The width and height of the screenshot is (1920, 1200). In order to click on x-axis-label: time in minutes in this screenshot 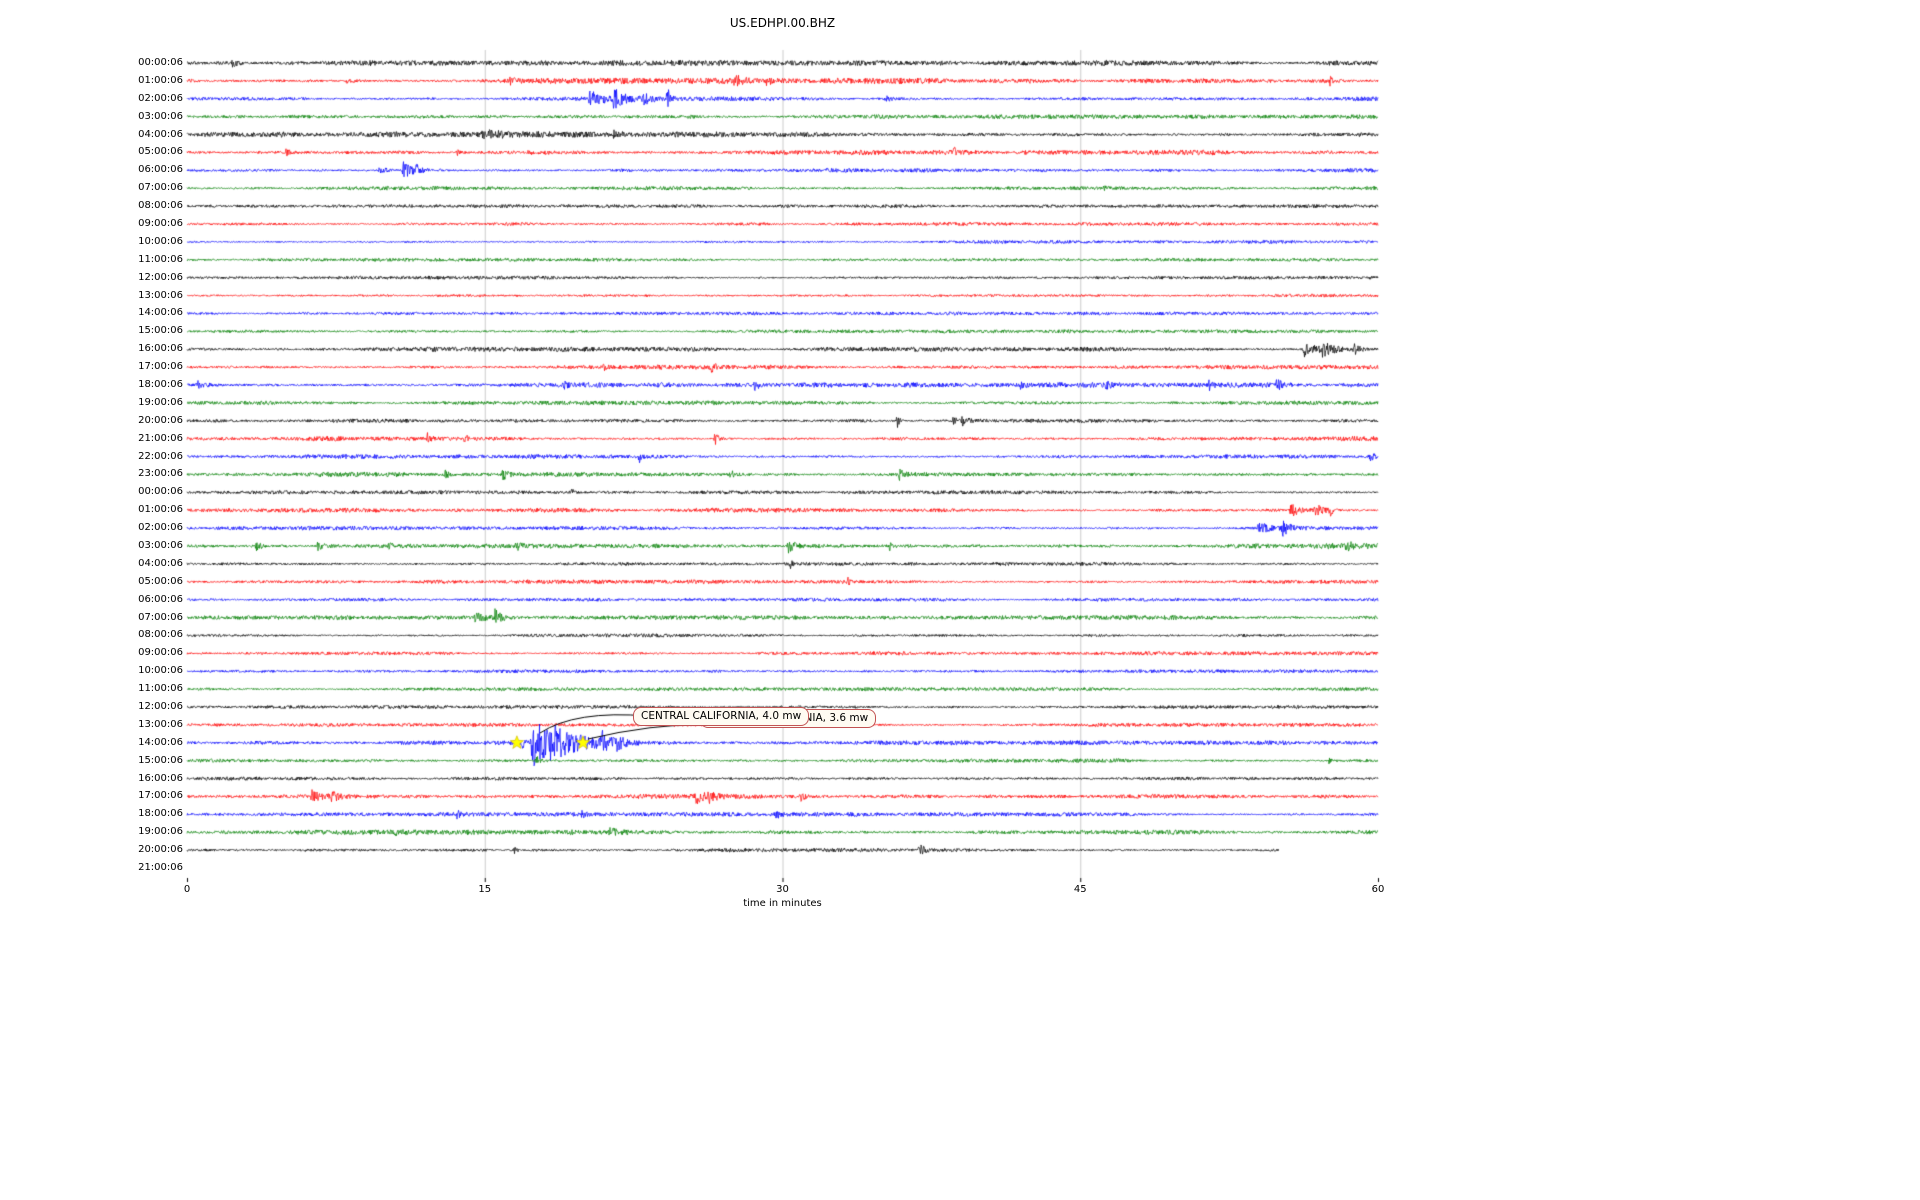, I will do `click(782, 903)`.